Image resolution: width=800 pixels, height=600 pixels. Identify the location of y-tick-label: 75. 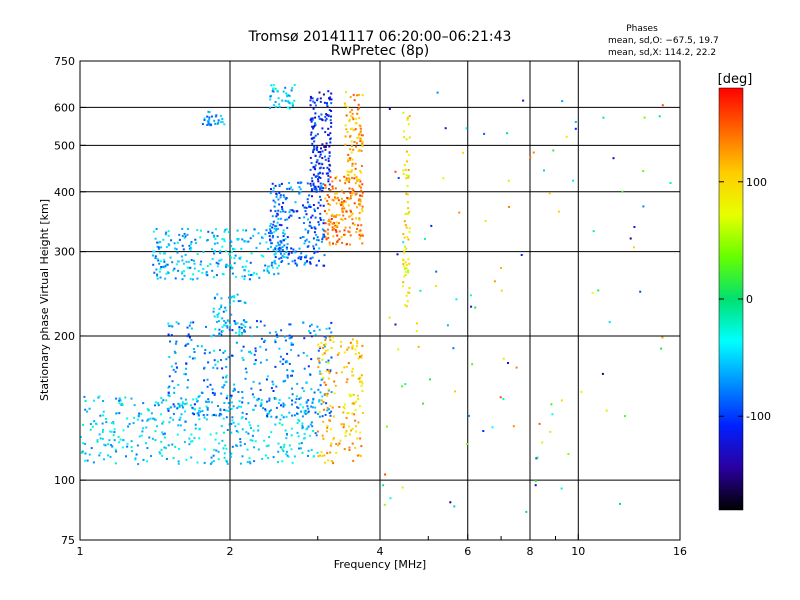
(68, 540).